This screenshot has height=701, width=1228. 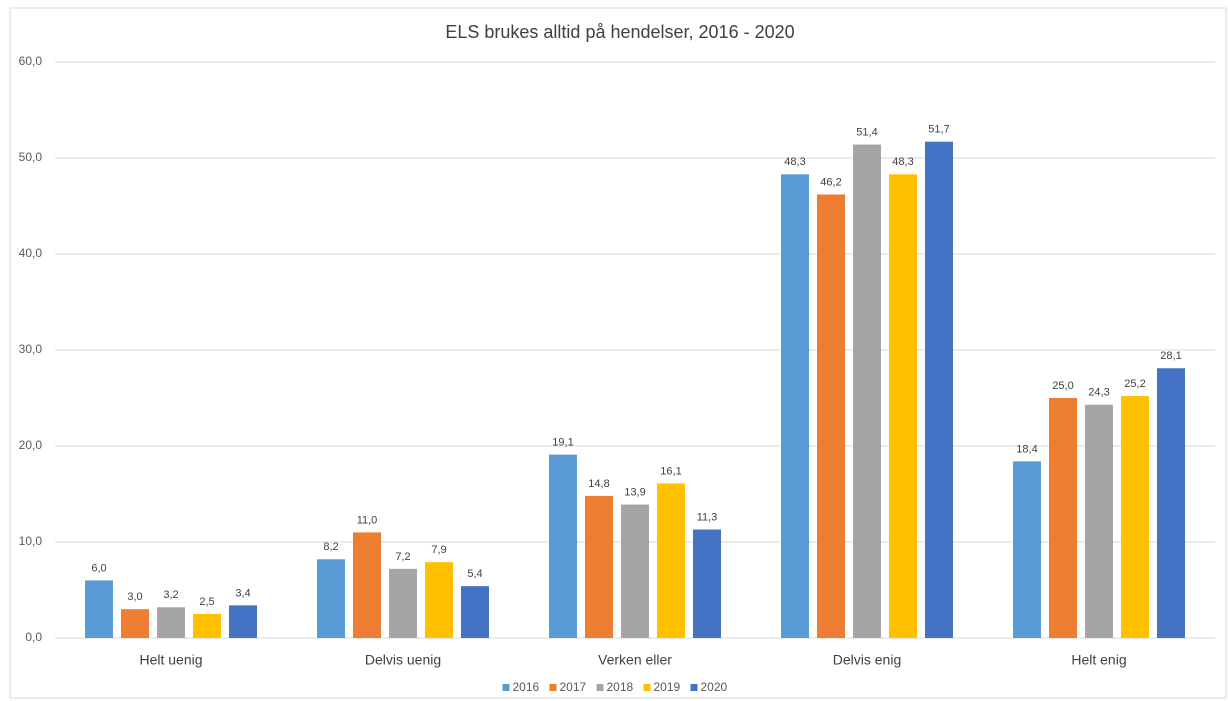 What do you see at coordinates (938, 130) in the screenshot?
I see `value-label: 51,7` at bounding box center [938, 130].